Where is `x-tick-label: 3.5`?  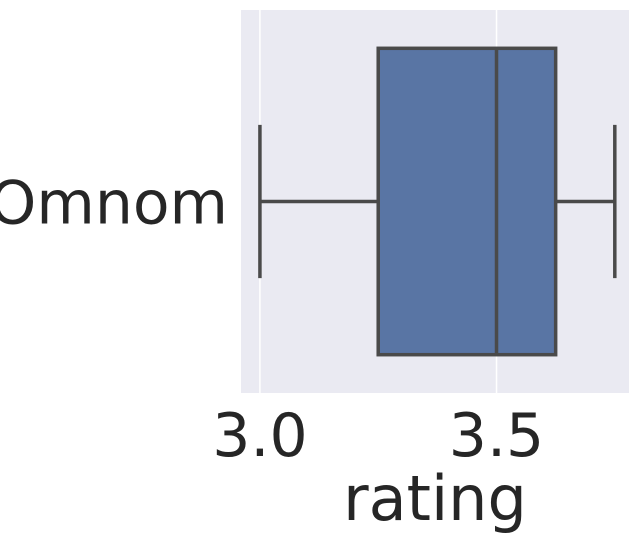
x-tick-label: 3.5 is located at coordinates (496, 436).